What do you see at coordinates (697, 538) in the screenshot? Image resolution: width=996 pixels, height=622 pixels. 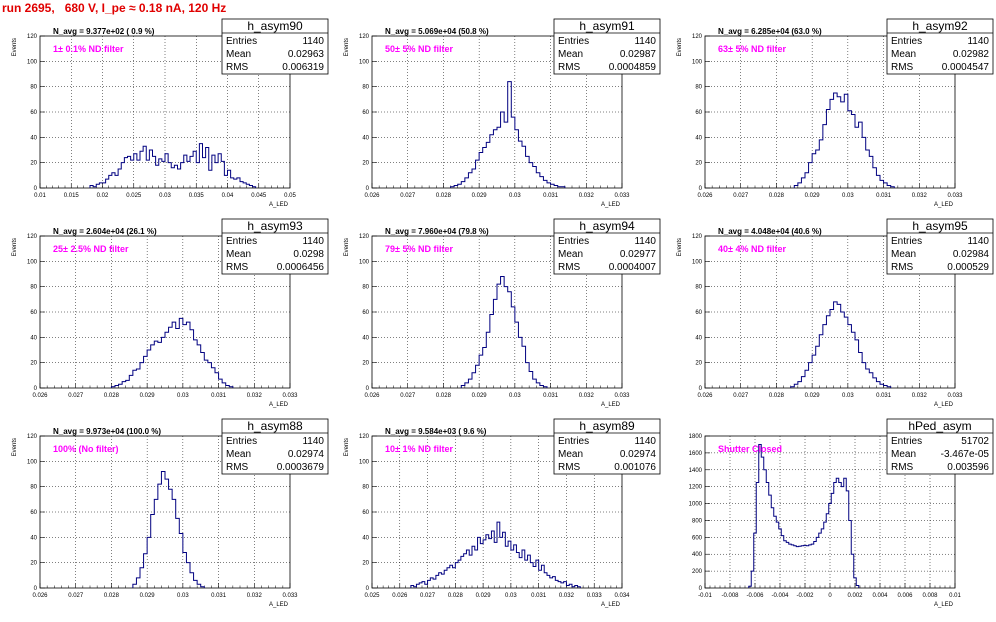 I see `y-tick-label: 600` at bounding box center [697, 538].